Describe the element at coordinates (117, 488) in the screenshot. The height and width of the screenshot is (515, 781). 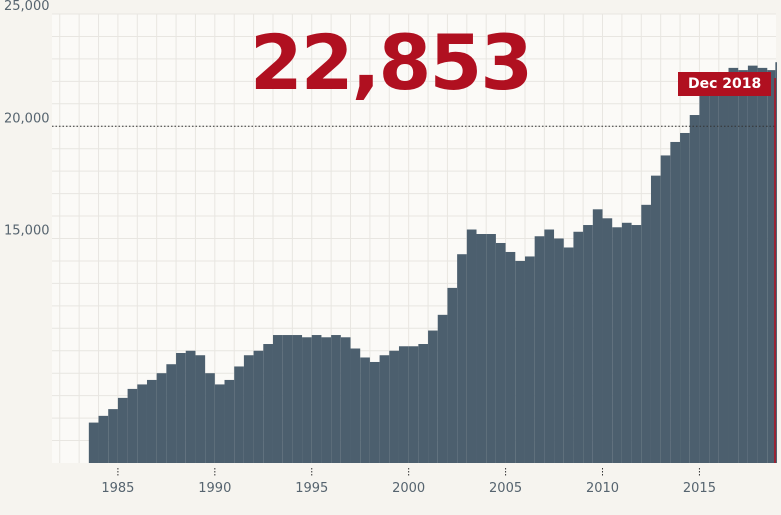
I see `x-tick-label: 1985` at that location.